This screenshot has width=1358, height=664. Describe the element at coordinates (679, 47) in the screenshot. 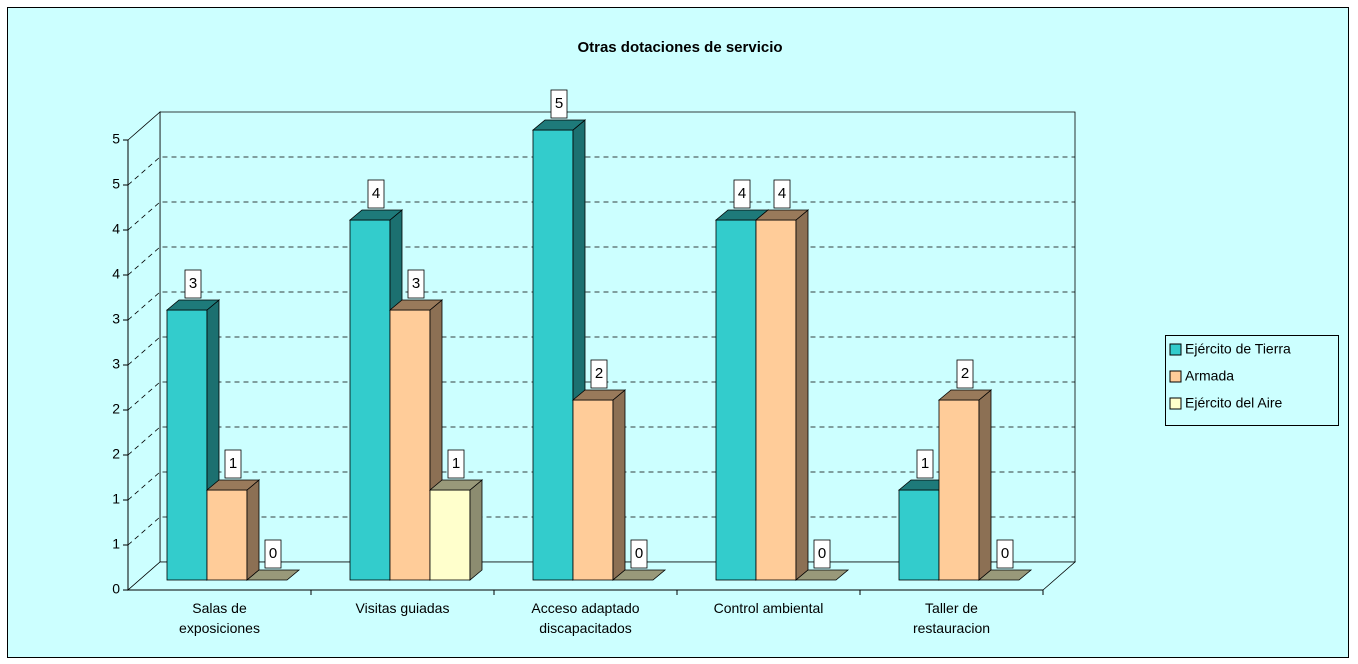

I see `chart-title: Otras dotaciones de servicio` at that location.